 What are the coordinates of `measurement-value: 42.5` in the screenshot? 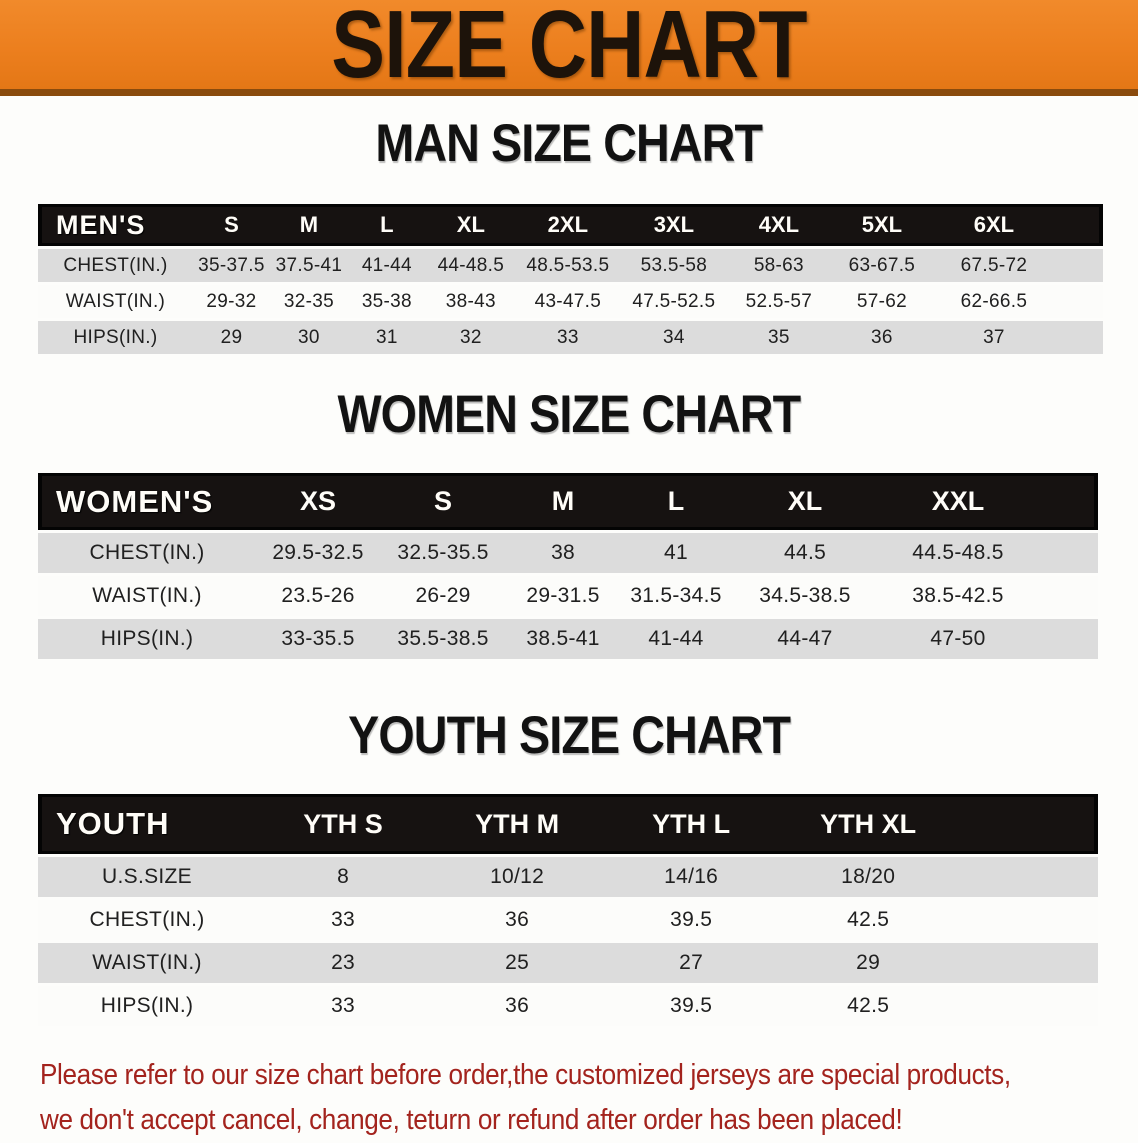 It's located at (868, 920).